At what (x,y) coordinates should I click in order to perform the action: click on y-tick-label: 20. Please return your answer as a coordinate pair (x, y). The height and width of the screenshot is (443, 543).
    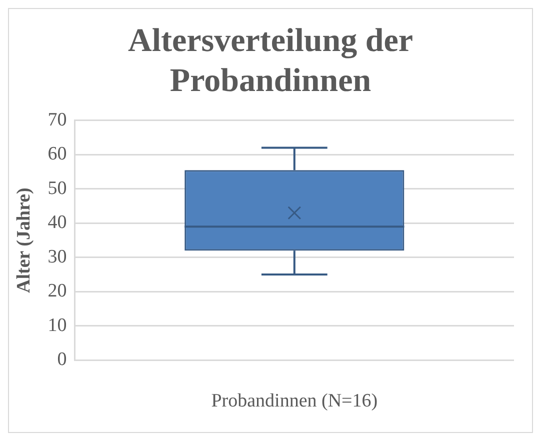
    Looking at the image, I should click on (57, 291).